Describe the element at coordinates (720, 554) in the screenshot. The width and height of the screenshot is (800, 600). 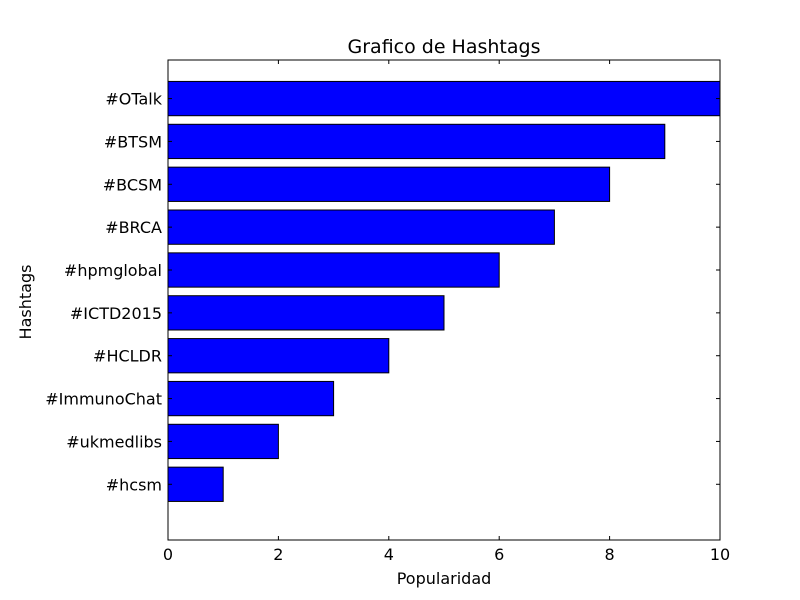
I see `x-tick-label: 10` at that location.